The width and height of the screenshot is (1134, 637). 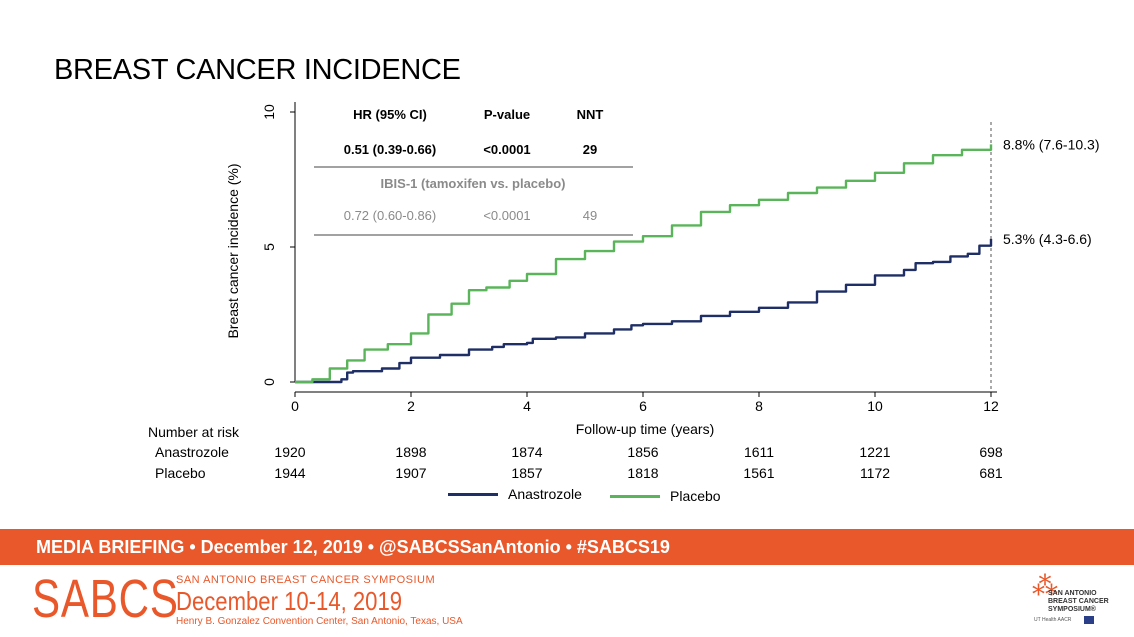 What do you see at coordinates (269, 382) in the screenshot?
I see `y-tick-label-0: 0` at bounding box center [269, 382].